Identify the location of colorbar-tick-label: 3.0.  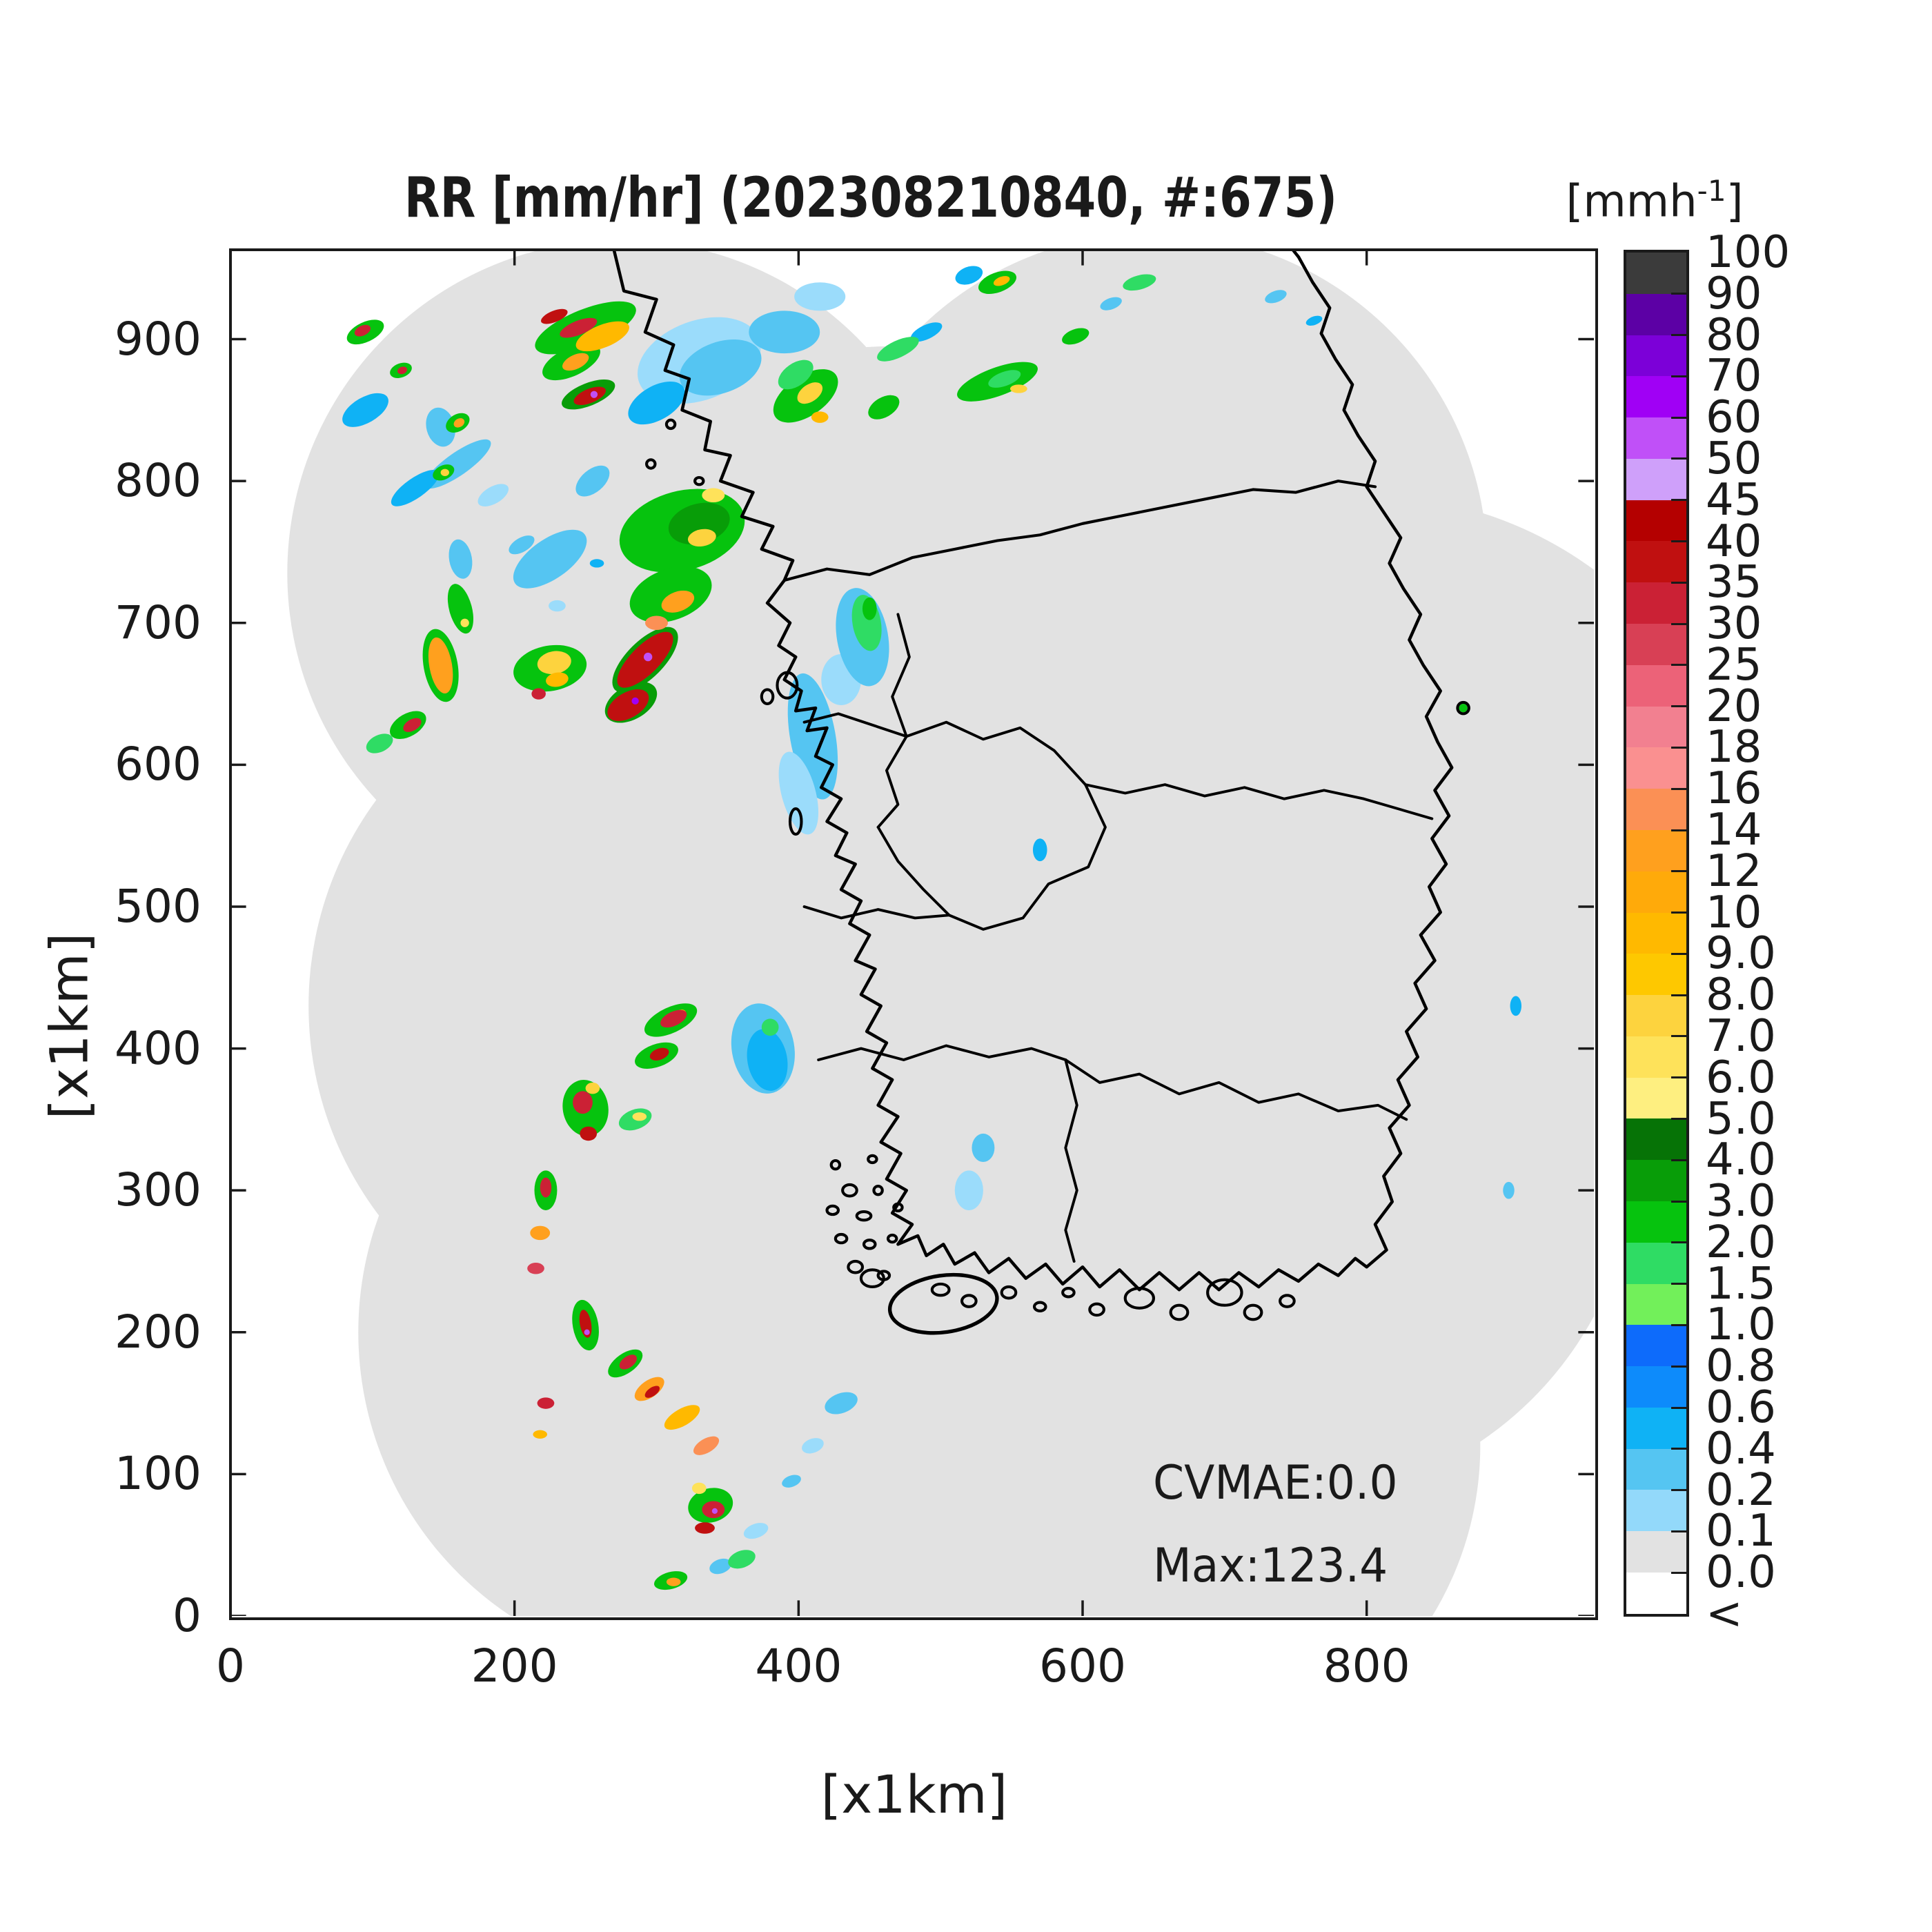
(1741, 1202).